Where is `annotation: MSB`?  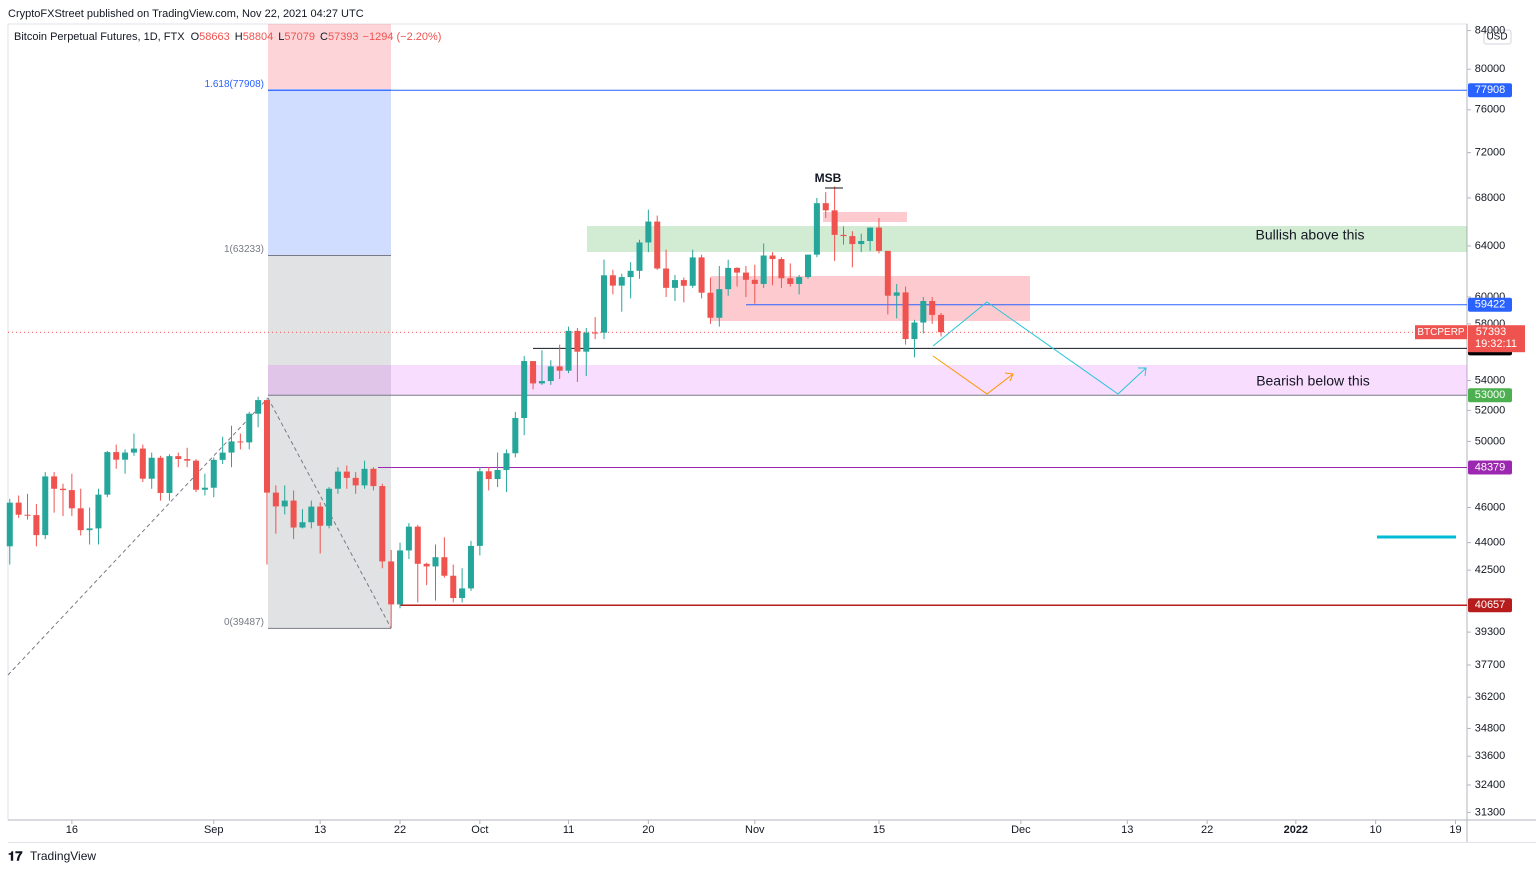
annotation: MSB is located at coordinates (828, 178).